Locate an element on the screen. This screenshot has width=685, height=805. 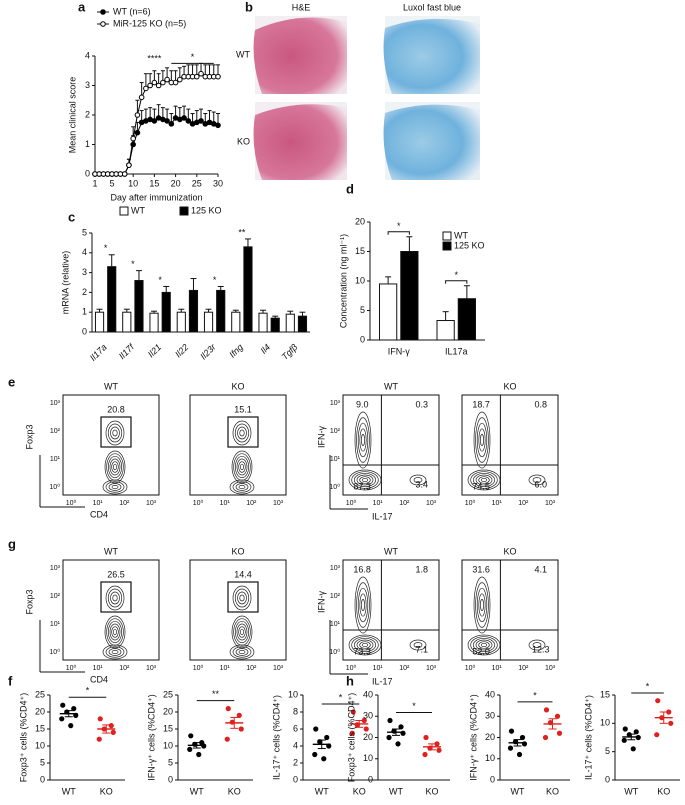
significance-bracket is located at coordinates (398, 233).